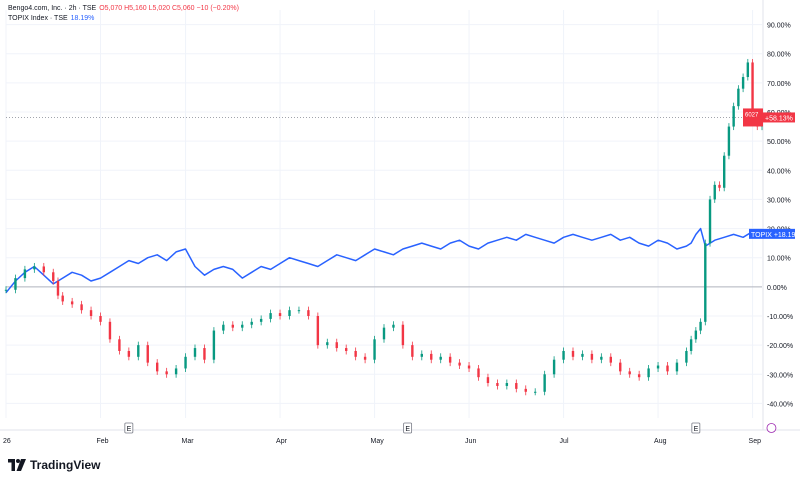 The width and height of the screenshot is (800, 481). I want to click on x-axis: 26 Feb Mar Apr May Jun Jul Aug Sep, so click(400, 437).